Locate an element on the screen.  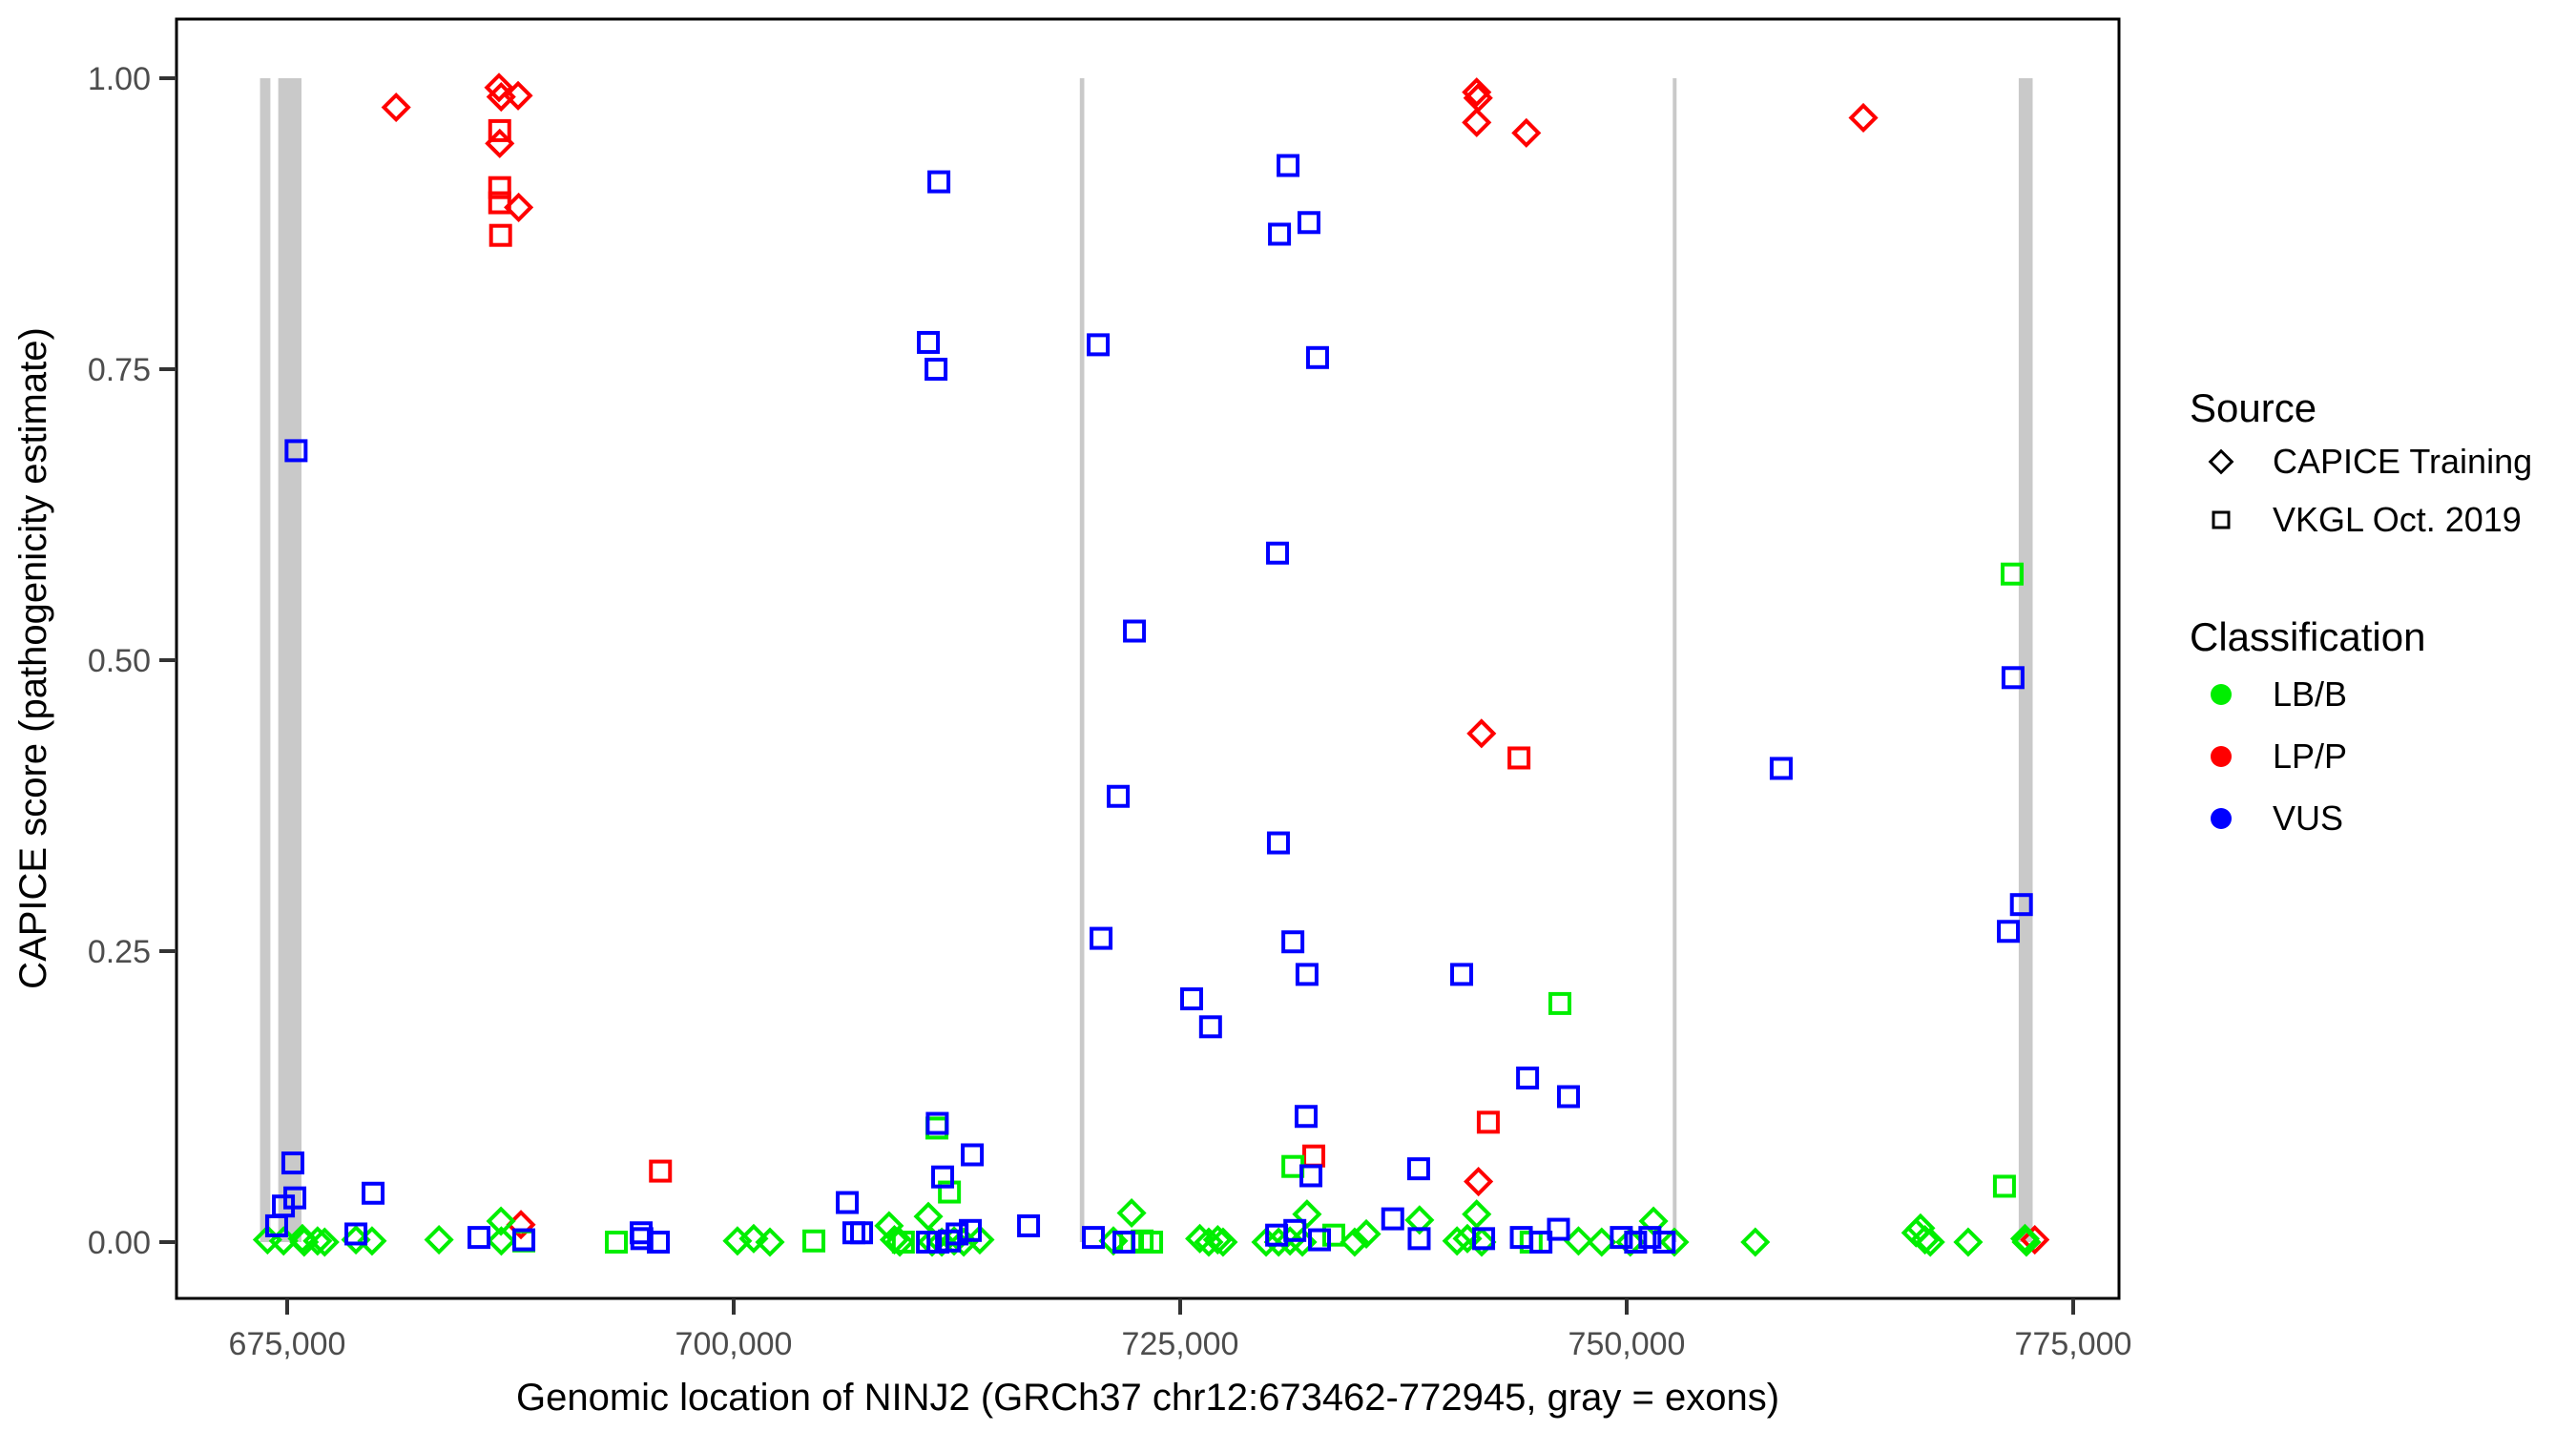
legend-classification-item-label: LP/P is located at coordinates (2310, 756).